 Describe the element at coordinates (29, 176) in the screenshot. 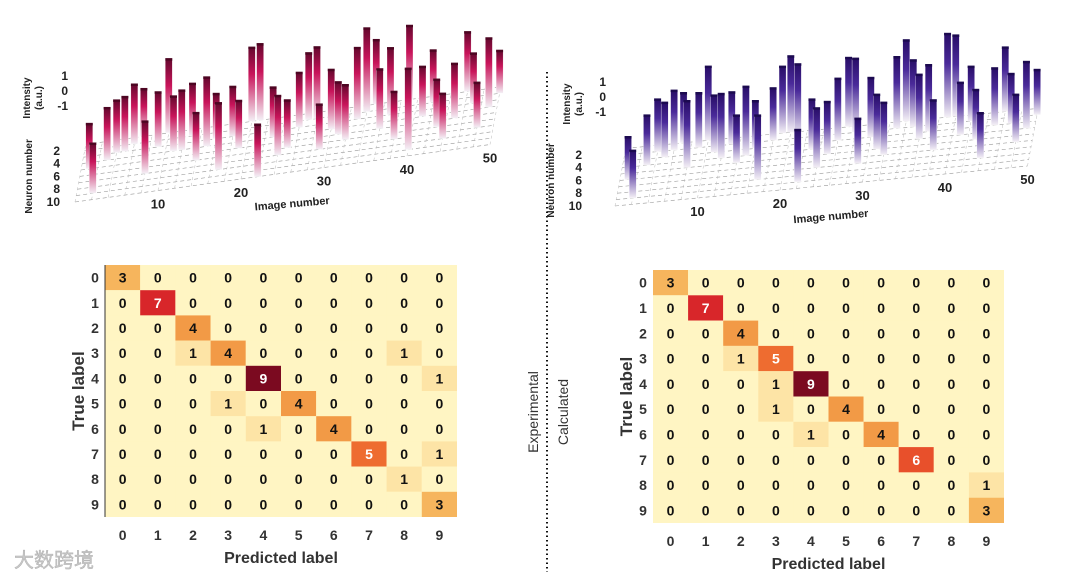

I see `y-axis-label: Neuron number` at that location.